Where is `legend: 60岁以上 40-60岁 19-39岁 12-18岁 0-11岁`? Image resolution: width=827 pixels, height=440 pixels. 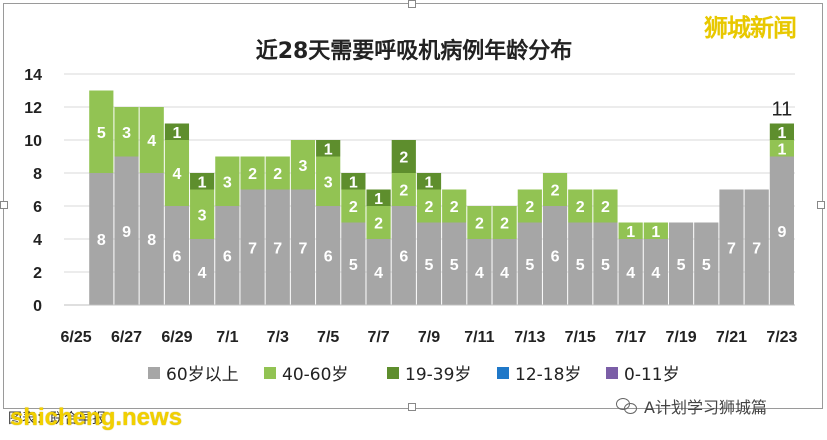 legend: 60岁以上 40-60岁 19-39岁 12-18岁 0-11岁 is located at coordinates (414, 375).